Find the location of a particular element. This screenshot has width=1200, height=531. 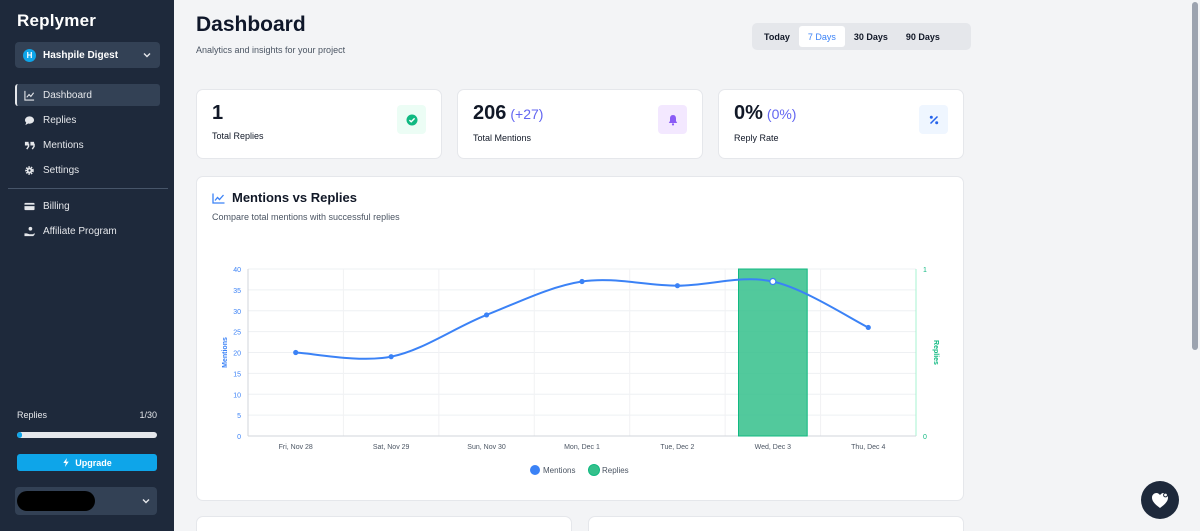

comment-icon is located at coordinates (29, 120).